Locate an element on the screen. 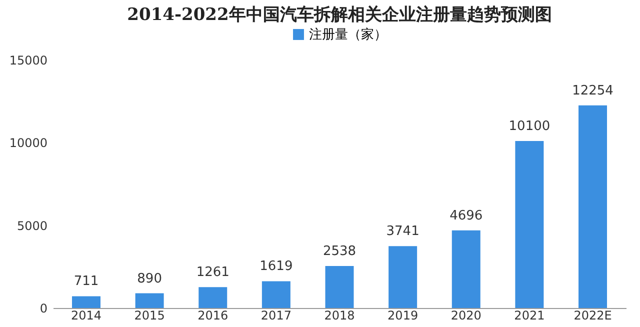 This screenshot has height=327, width=640. y-tick-label: 0 is located at coordinates (44, 309).